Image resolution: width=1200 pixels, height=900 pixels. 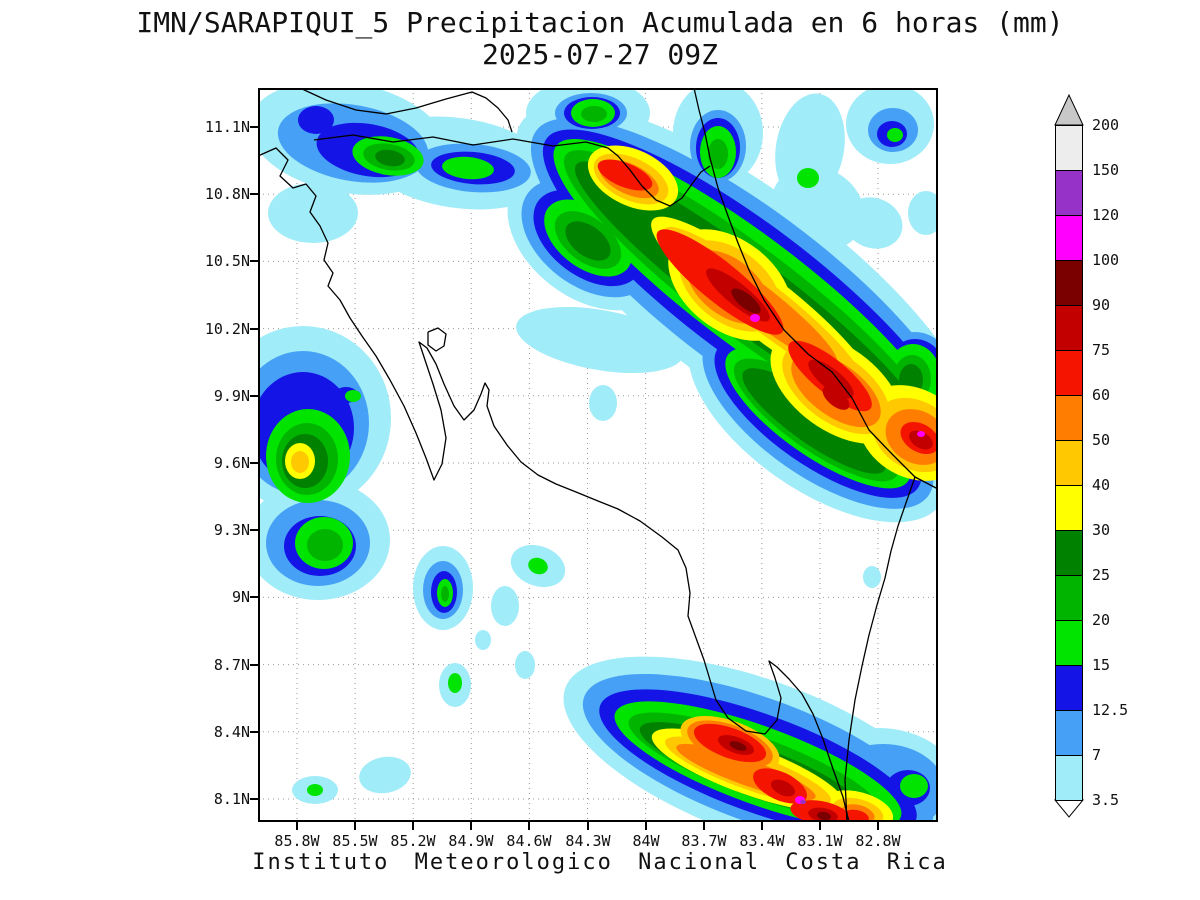 What do you see at coordinates (300, 462) in the screenshot?
I see `precip-blob-gold` at bounding box center [300, 462].